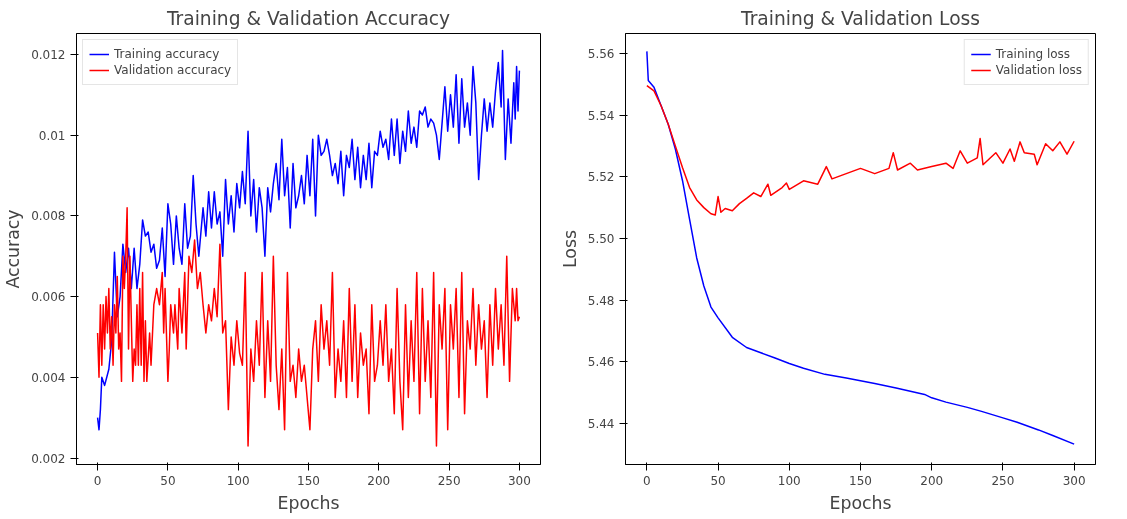  Describe the element at coordinates (601, 115) in the screenshot. I see `y-tick-label: 5.54` at that location.